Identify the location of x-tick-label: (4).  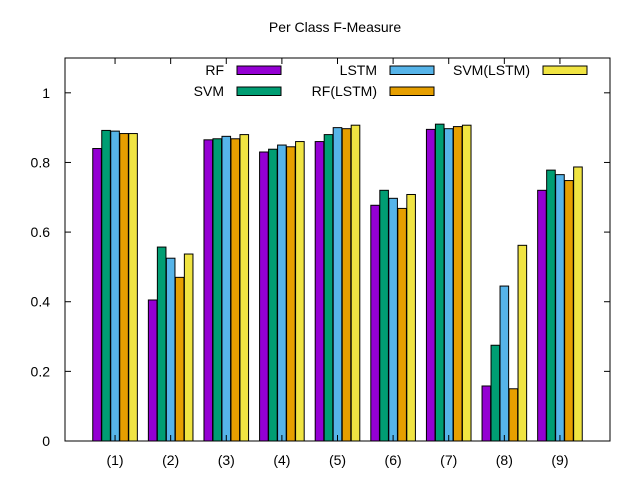
(281, 460).